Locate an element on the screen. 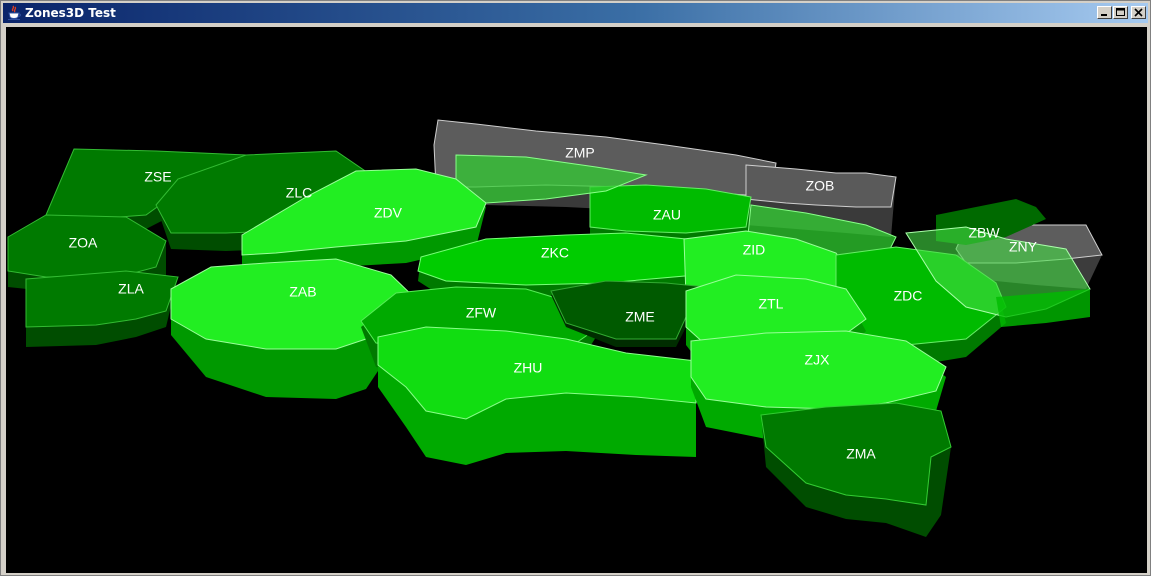 This screenshot has width=1151, height=576. zone-shape-zla is located at coordinates (102, 308).